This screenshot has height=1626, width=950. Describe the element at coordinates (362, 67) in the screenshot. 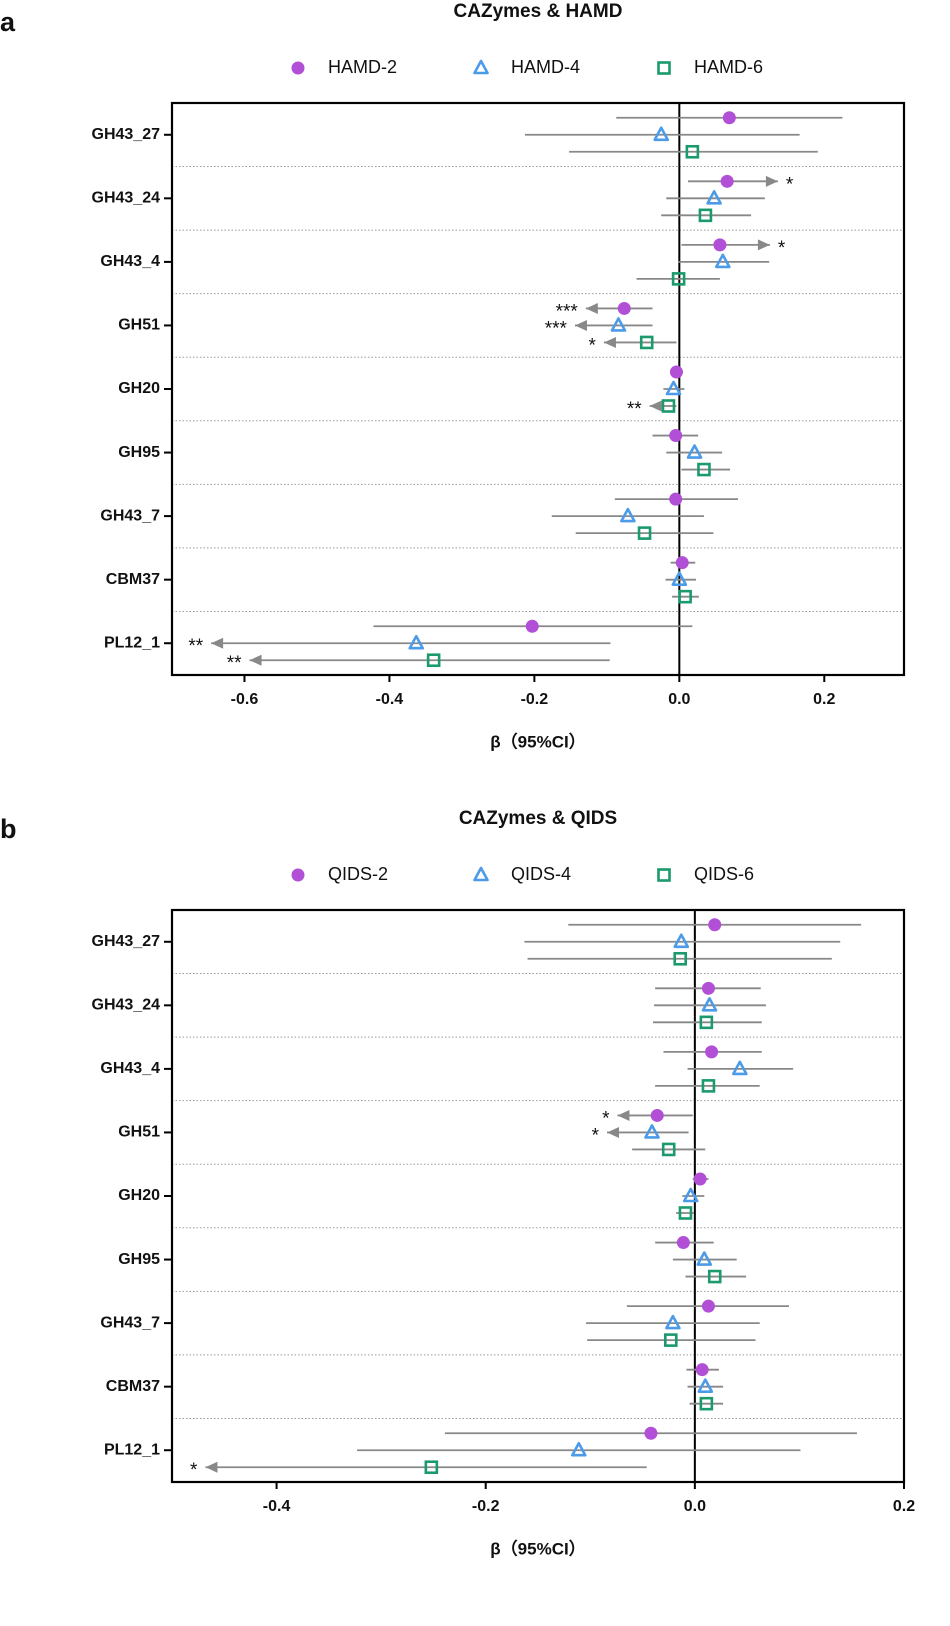

I see `legend-label: HAMD-2` at that location.